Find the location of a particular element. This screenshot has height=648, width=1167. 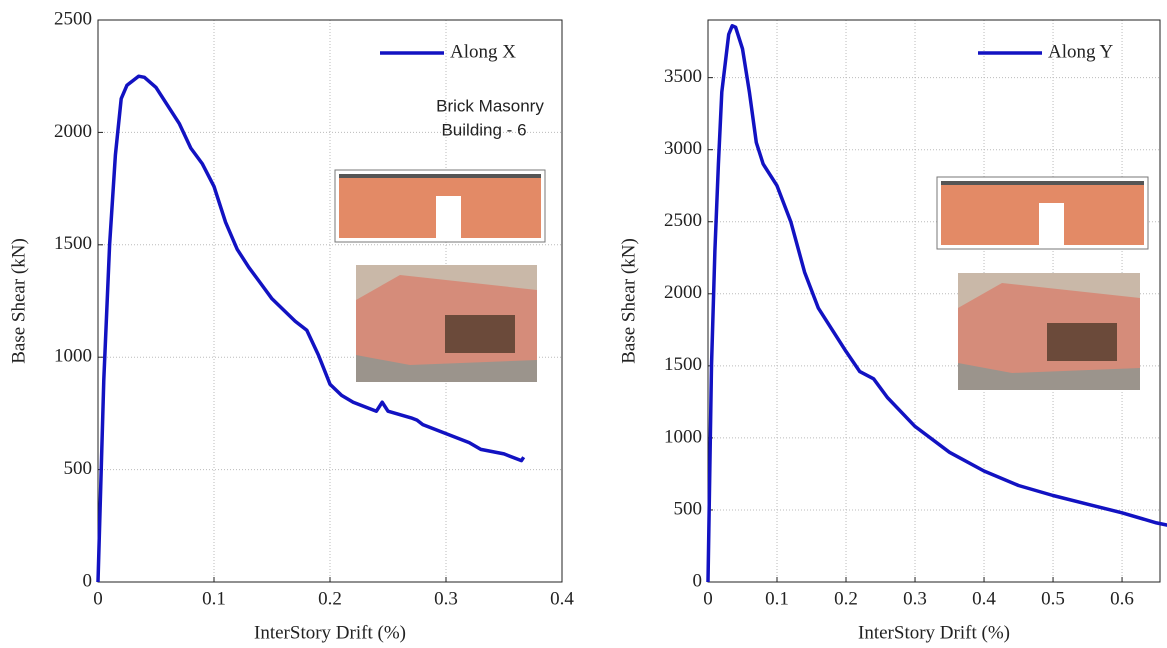

annotation: Brick Masonry is located at coordinates (490, 105).